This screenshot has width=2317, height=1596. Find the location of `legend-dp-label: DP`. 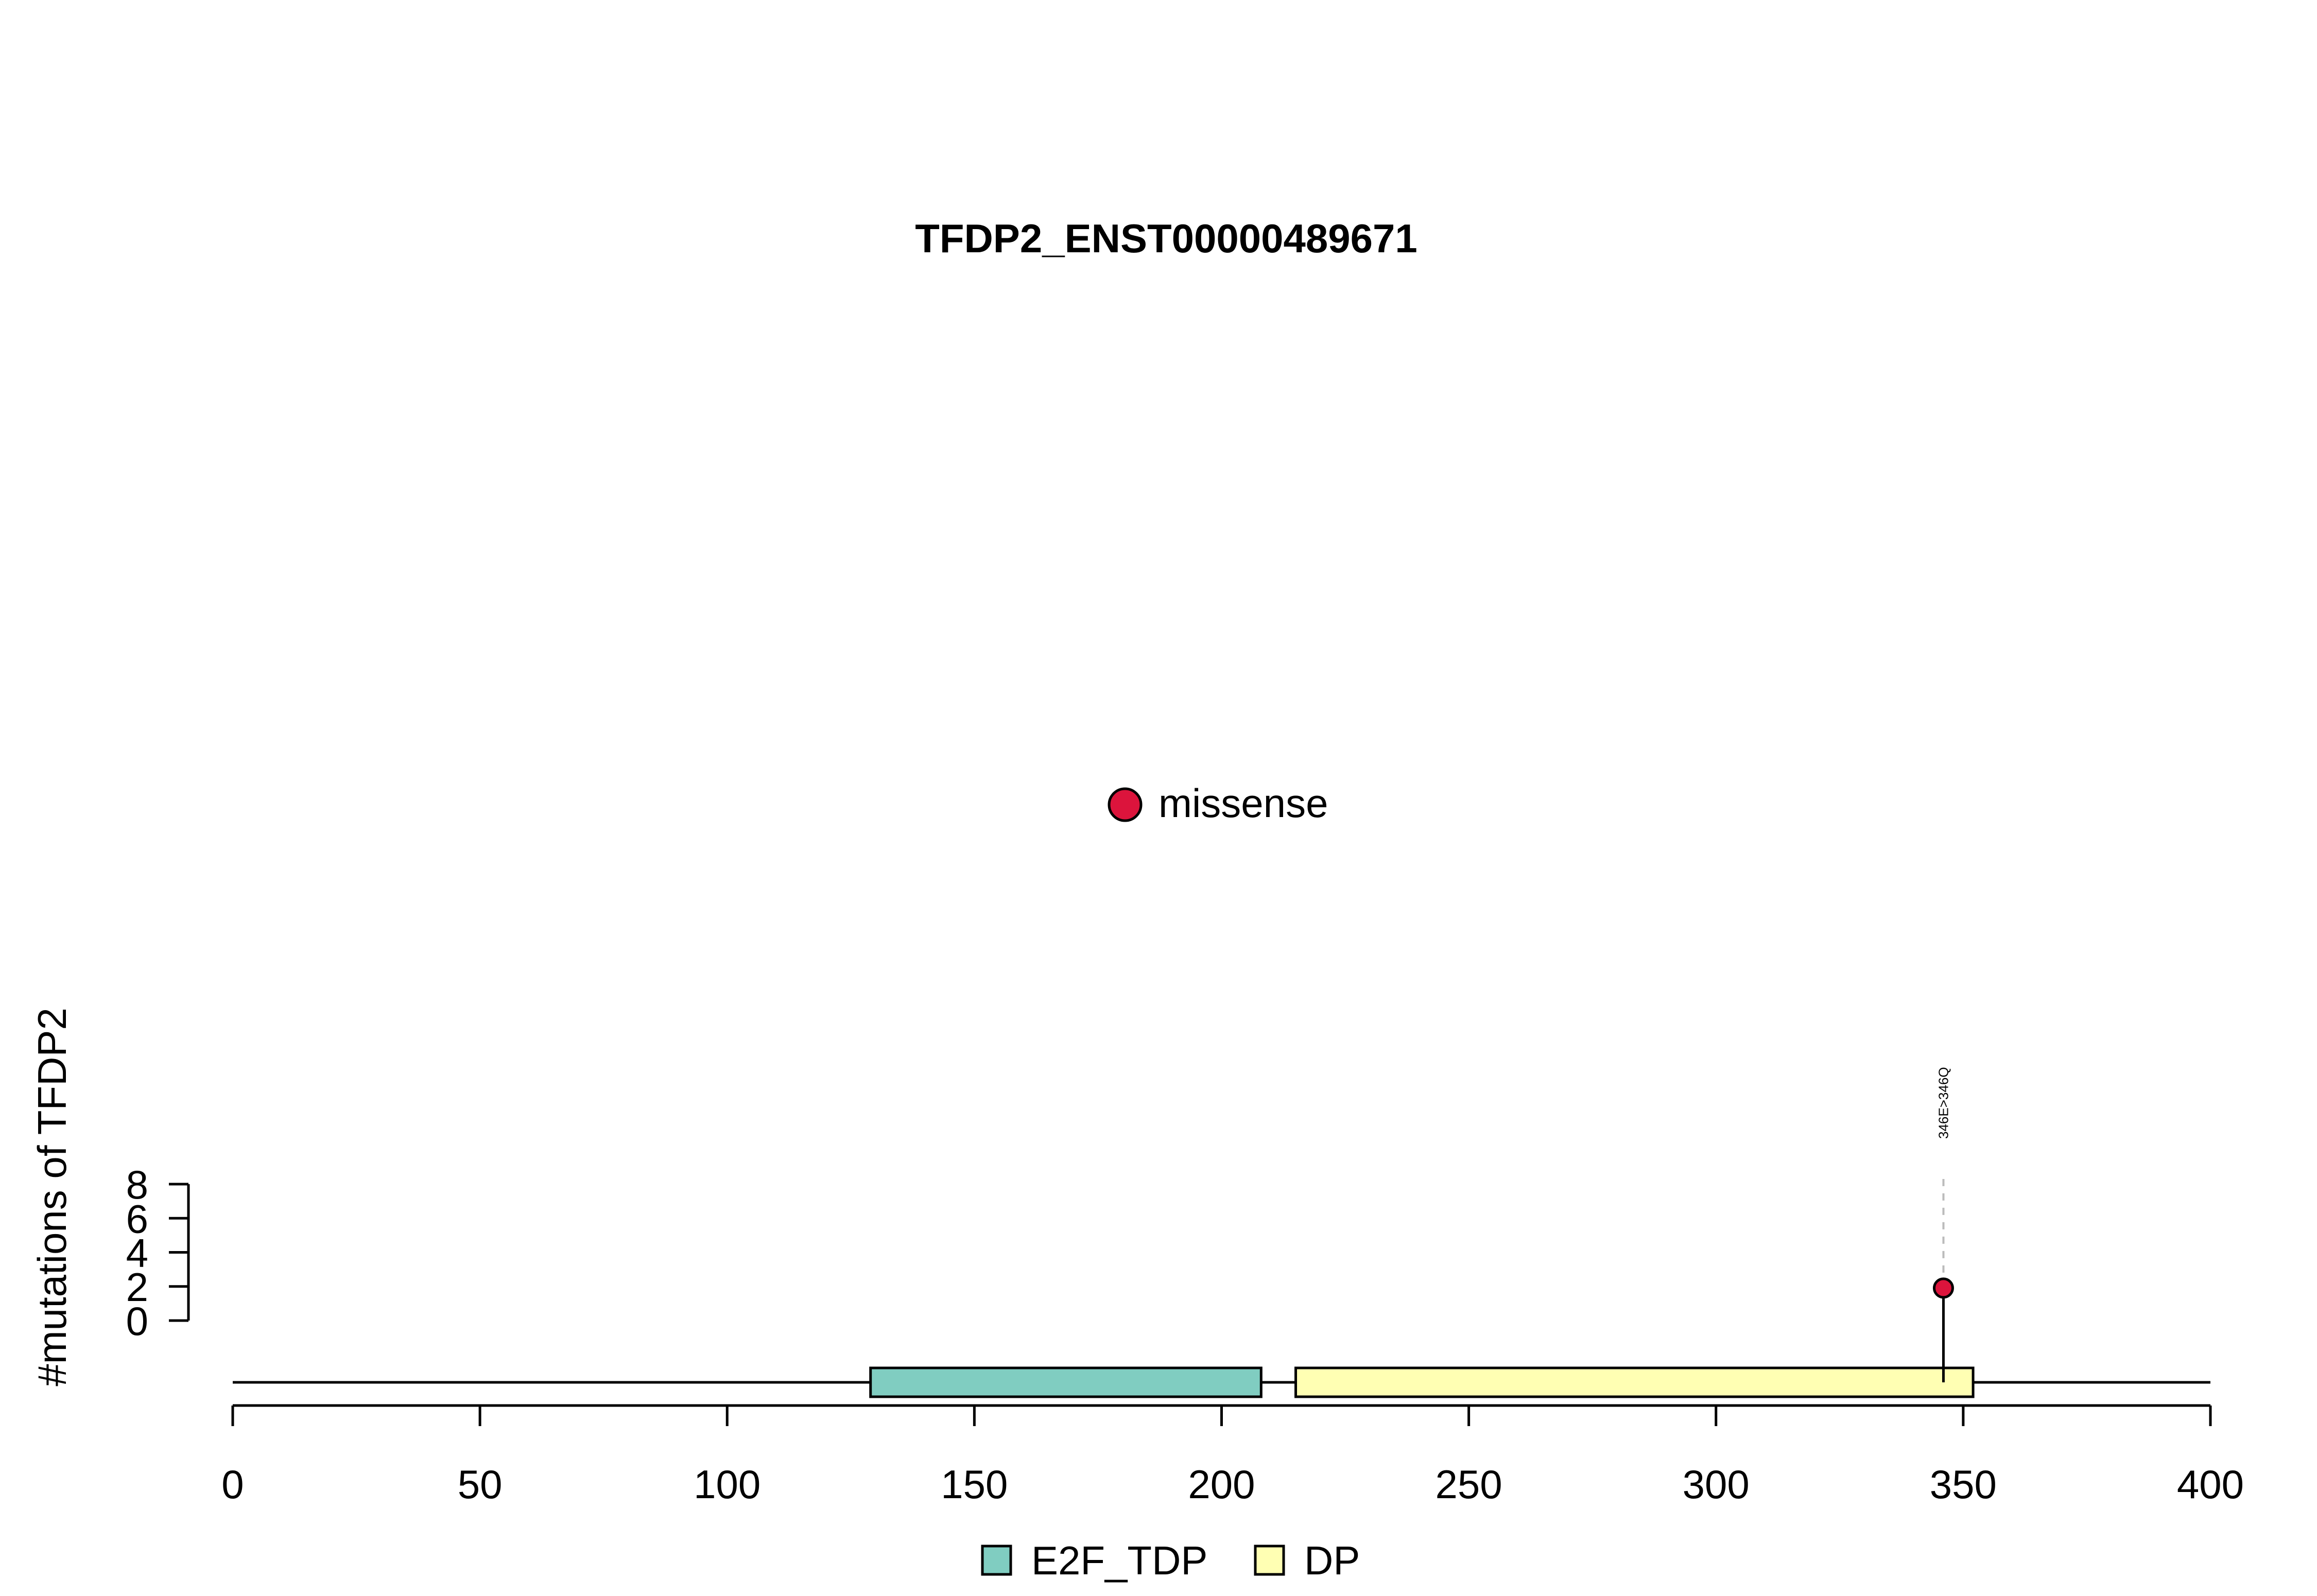

legend-dp-label: DP is located at coordinates (1332, 1560).